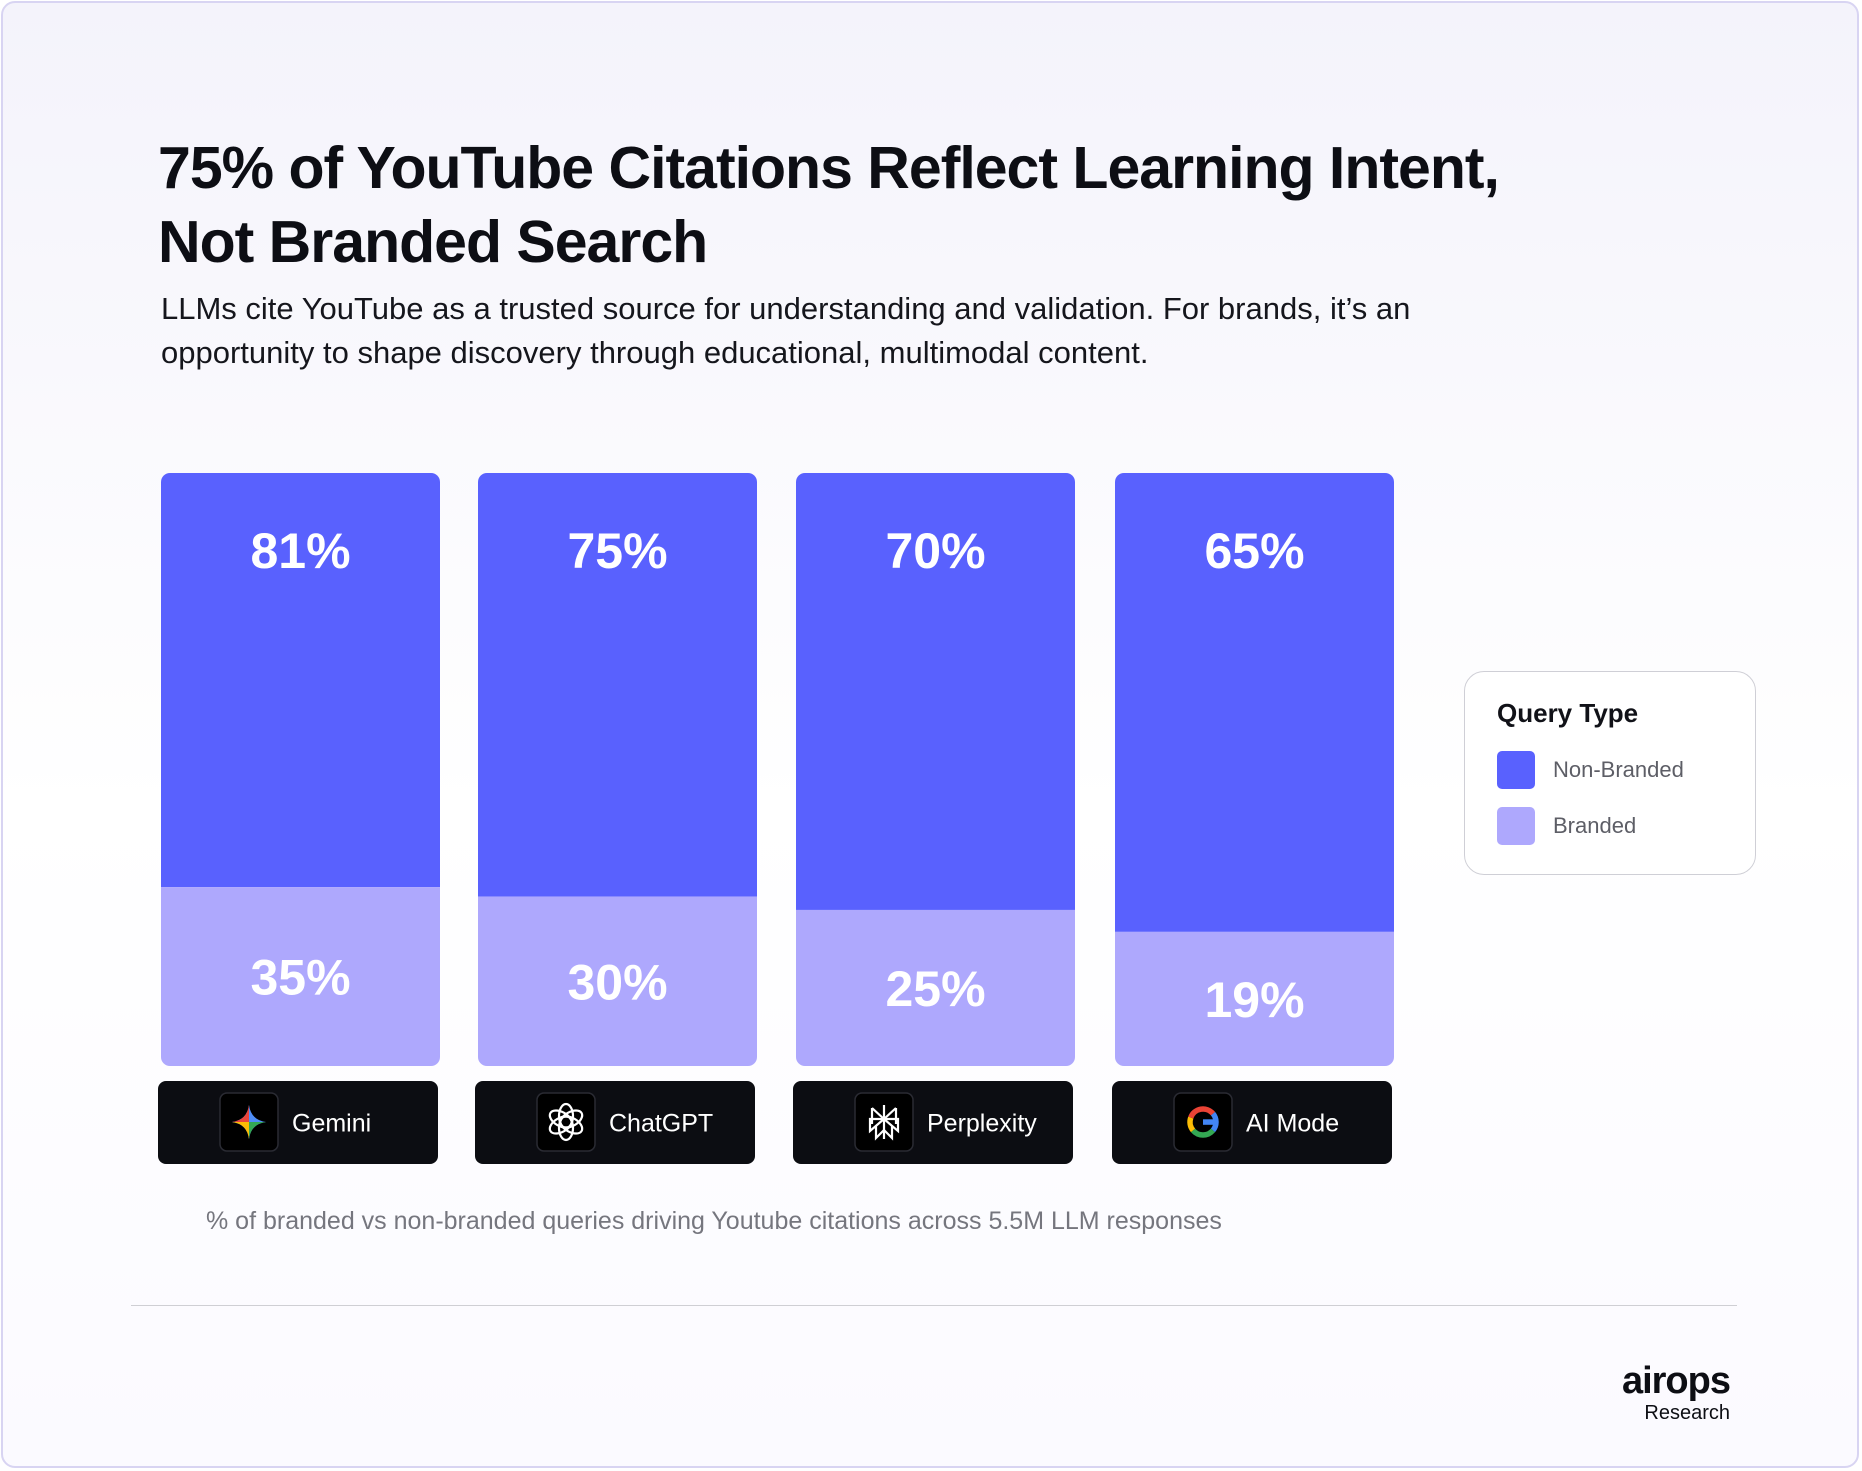  I want to click on bar-segments-perplexity, so click(935, 769).